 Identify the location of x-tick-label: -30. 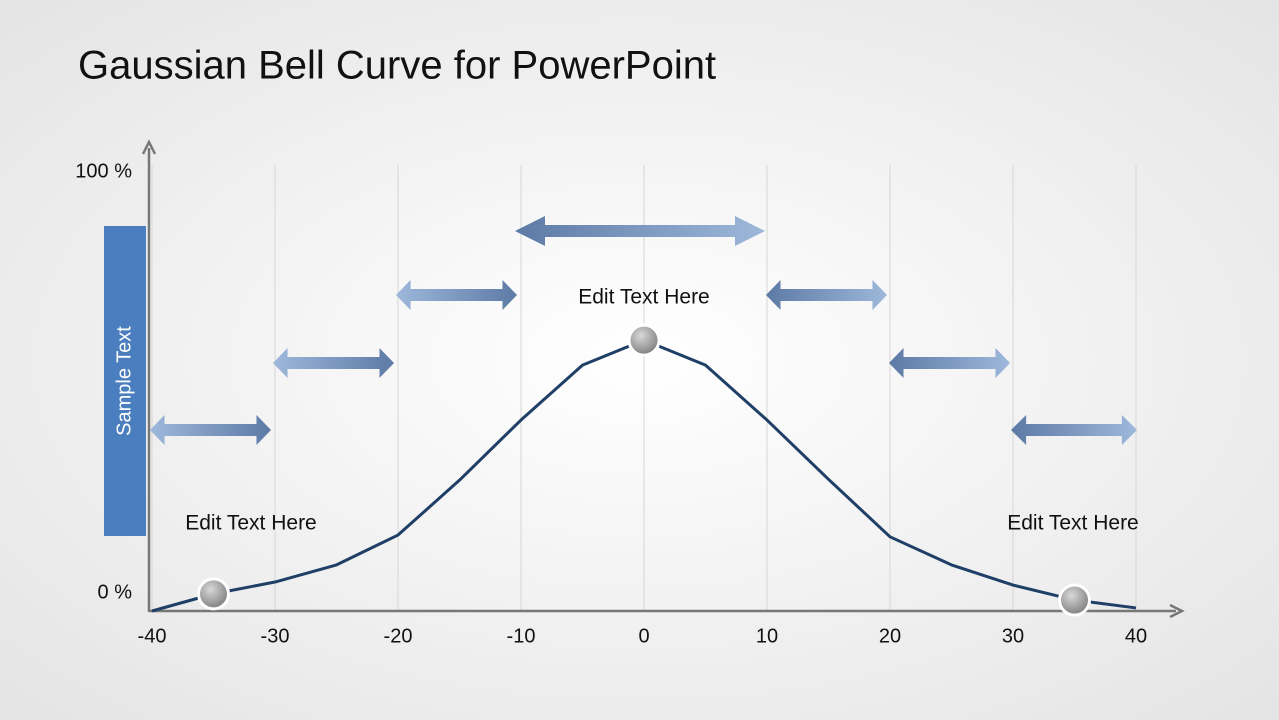
(275, 636).